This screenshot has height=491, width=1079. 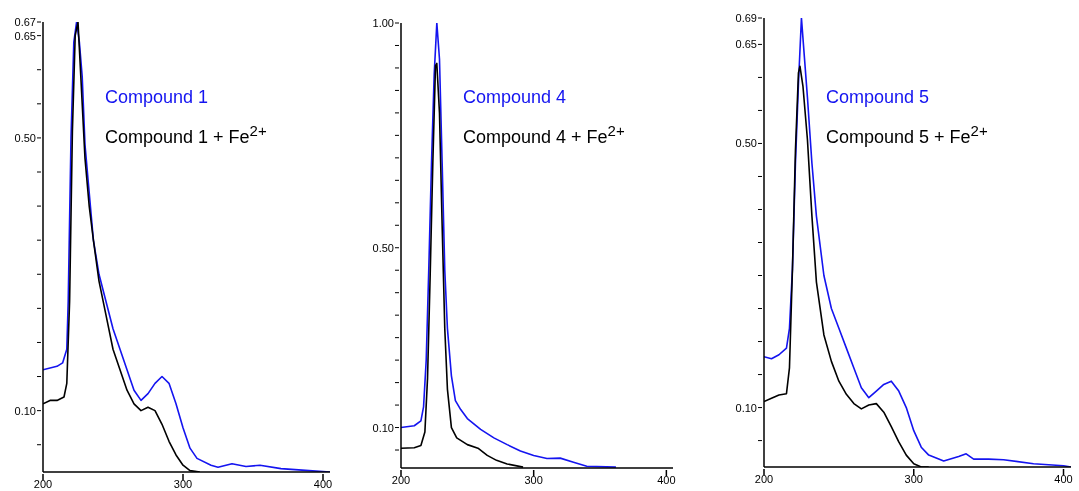 I want to click on y-tick-label: 0.69, so click(x=746, y=18).